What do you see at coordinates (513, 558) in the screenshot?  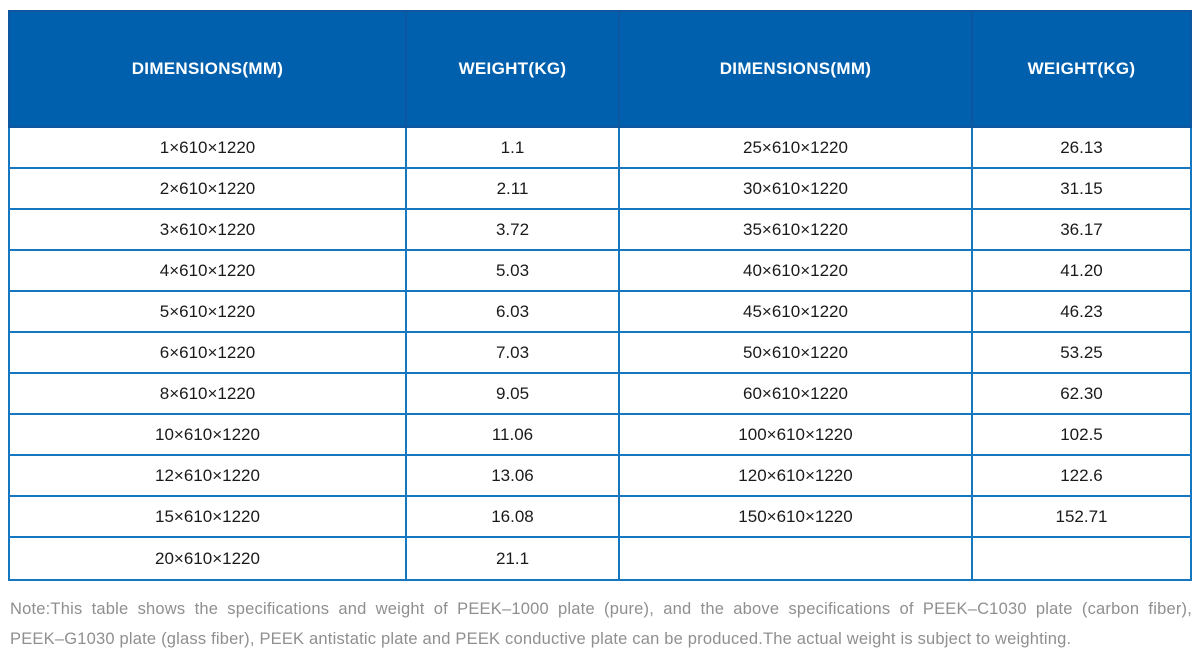 I see `table-cell: 21.1` at bounding box center [513, 558].